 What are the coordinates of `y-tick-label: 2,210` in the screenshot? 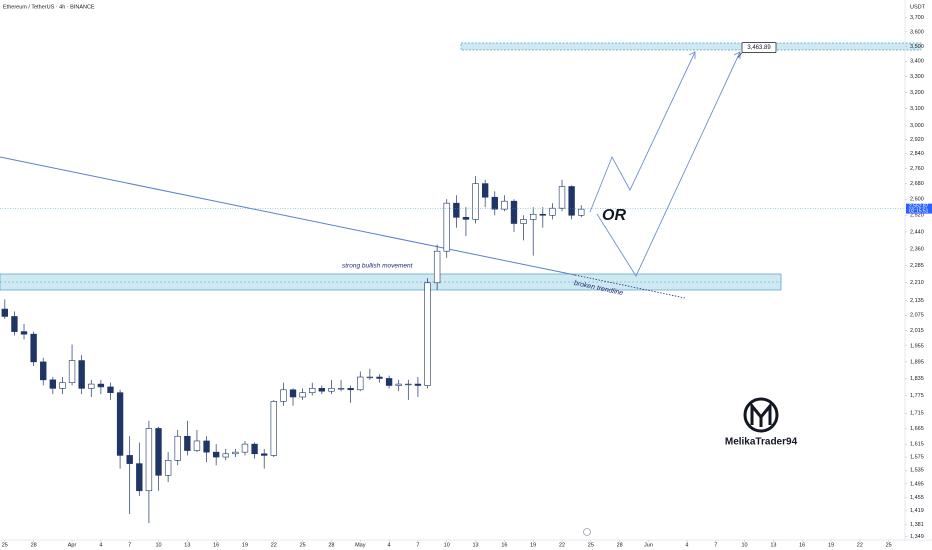 It's located at (917, 283).